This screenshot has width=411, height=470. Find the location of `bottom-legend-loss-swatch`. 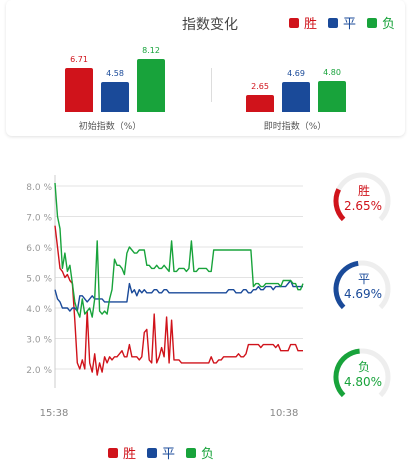

bottom-legend-loss-swatch is located at coordinates (191, 452).